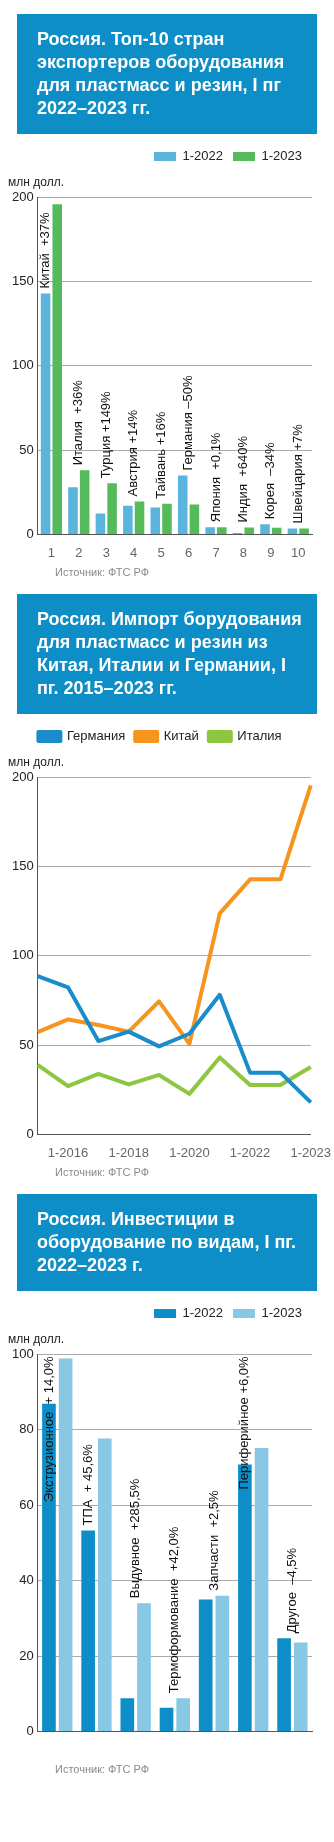 The width and height of the screenshot is (334, 1842). Describe the element at coordinates (291, 1590) in the screenshot. I see `annotation: Другое –4,5%` at that location.